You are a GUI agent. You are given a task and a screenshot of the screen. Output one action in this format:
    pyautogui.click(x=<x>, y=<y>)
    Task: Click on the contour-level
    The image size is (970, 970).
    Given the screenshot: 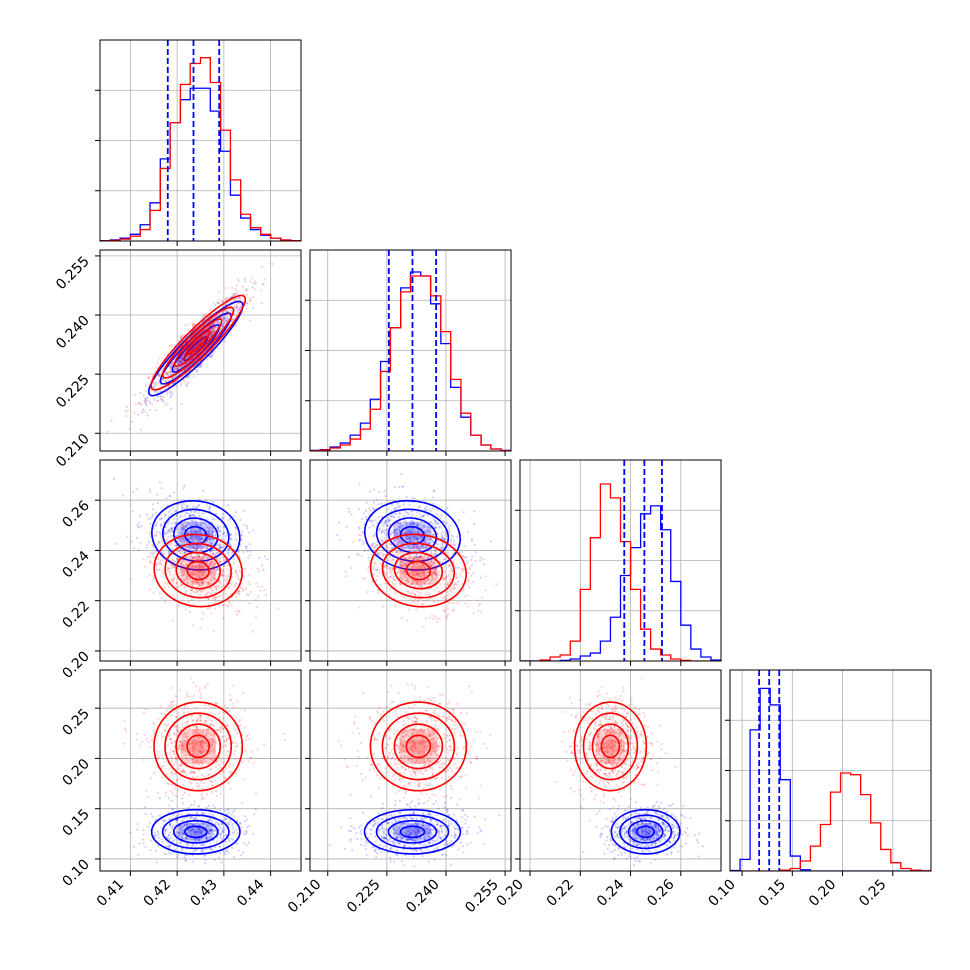 What is the action you would take?
    pyautogui.click(x=196, y=535)
    